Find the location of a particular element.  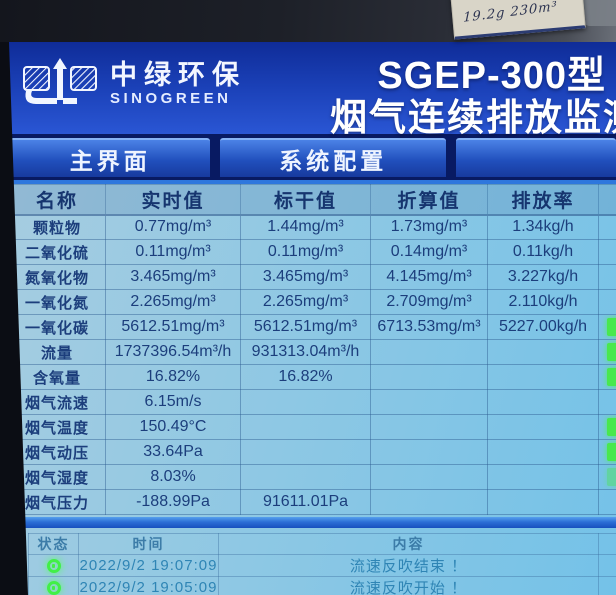

table-row: 含氧量 16.82% 16.82% is located at coordinates (312, 377).